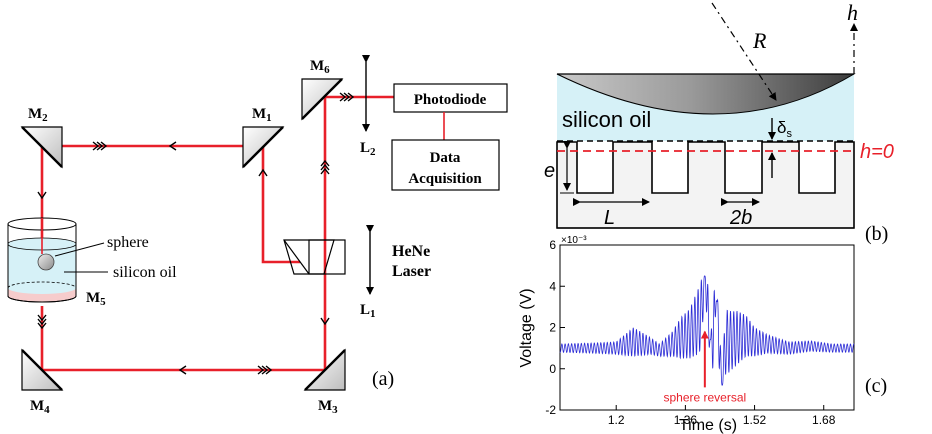 The height and width of the screenshot is (434, 932). Describe the element at coordinates (42, 369) in the screenshot. I see `mirror-m4` at that location.